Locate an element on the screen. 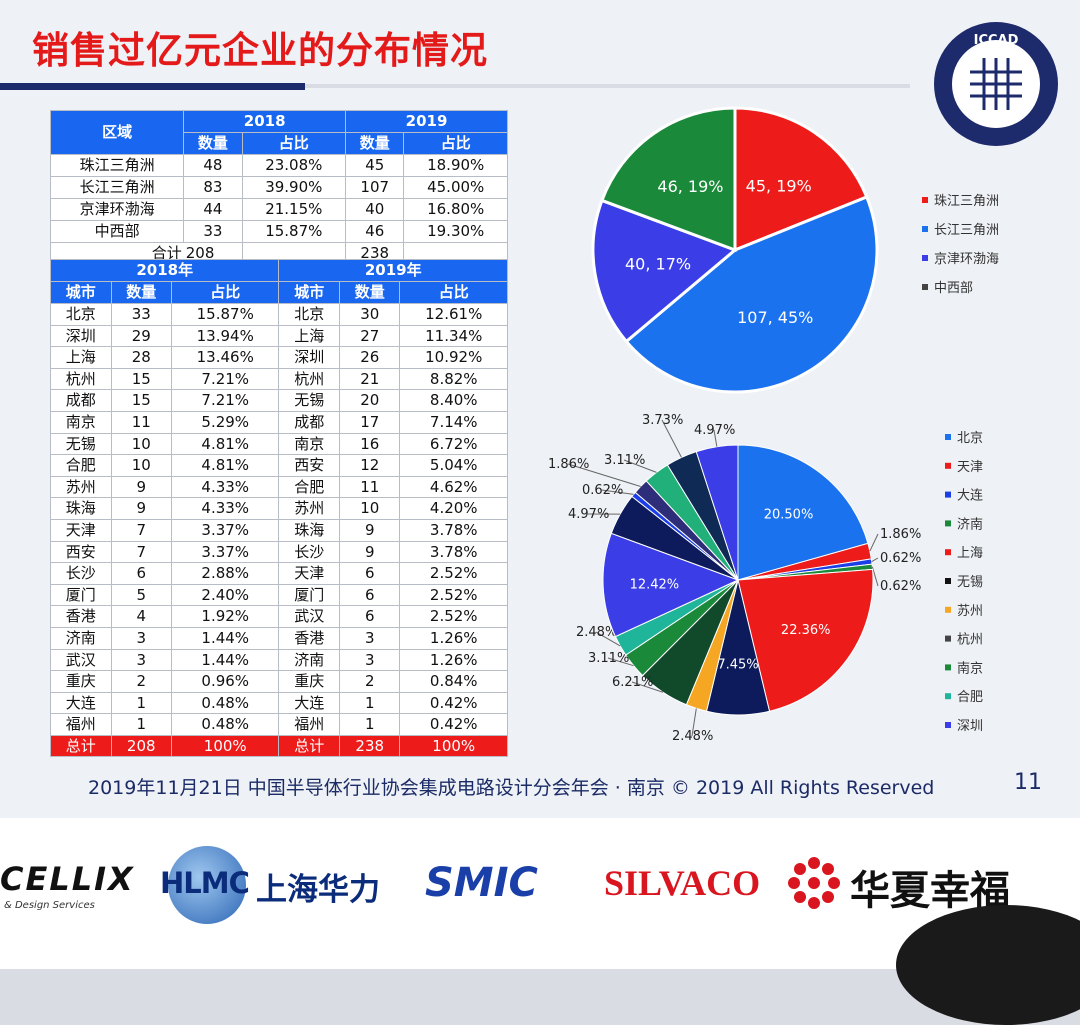 Image resolution: width=1080 pixels, height=1025 pixels. cell-p2018: 39.90% is located at coordinates (294, 188).